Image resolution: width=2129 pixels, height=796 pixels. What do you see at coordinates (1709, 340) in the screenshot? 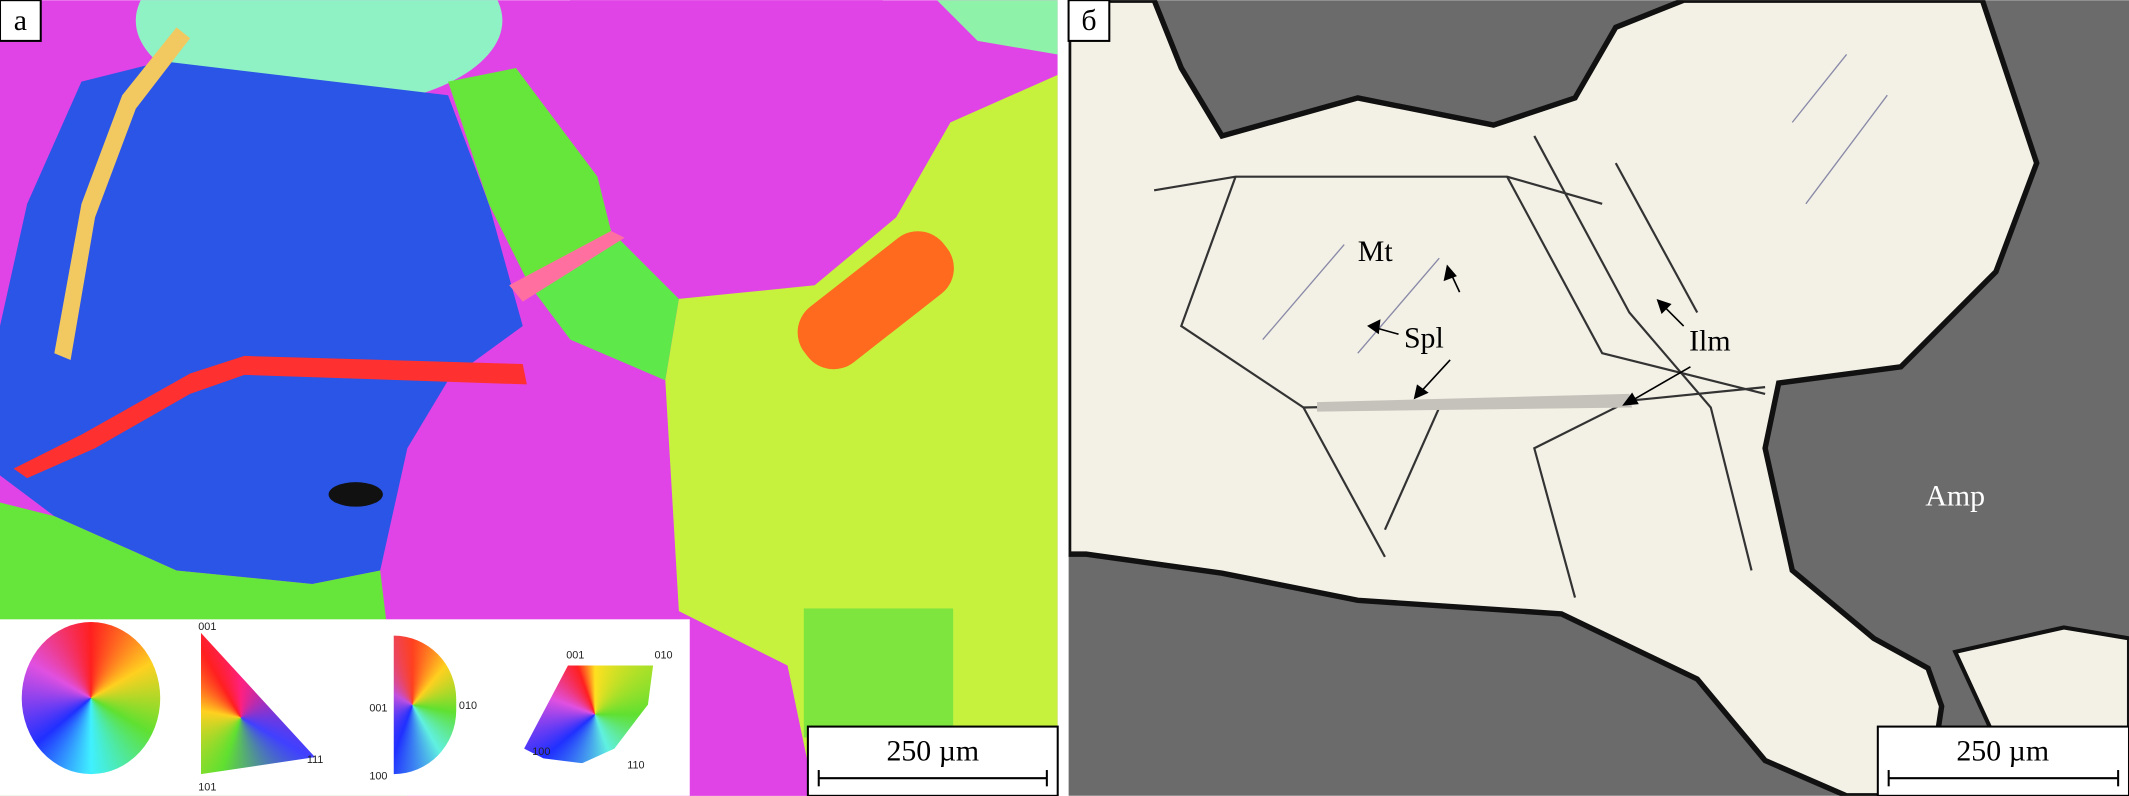
I see `label-ilm: Ilm` at bounding box center [1709, 340].